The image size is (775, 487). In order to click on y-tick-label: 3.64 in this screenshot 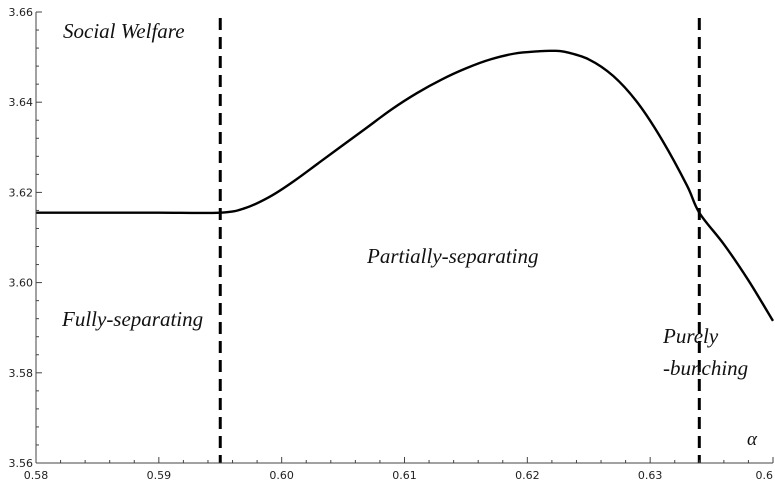, I will do `click(21, 102)`.